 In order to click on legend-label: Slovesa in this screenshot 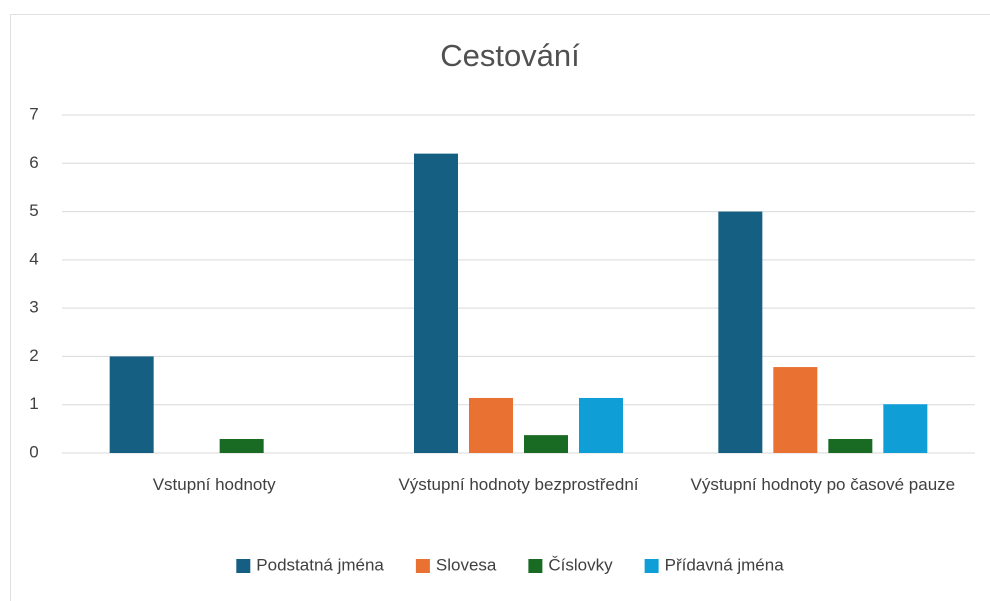, I will do `click(466, 564)`.